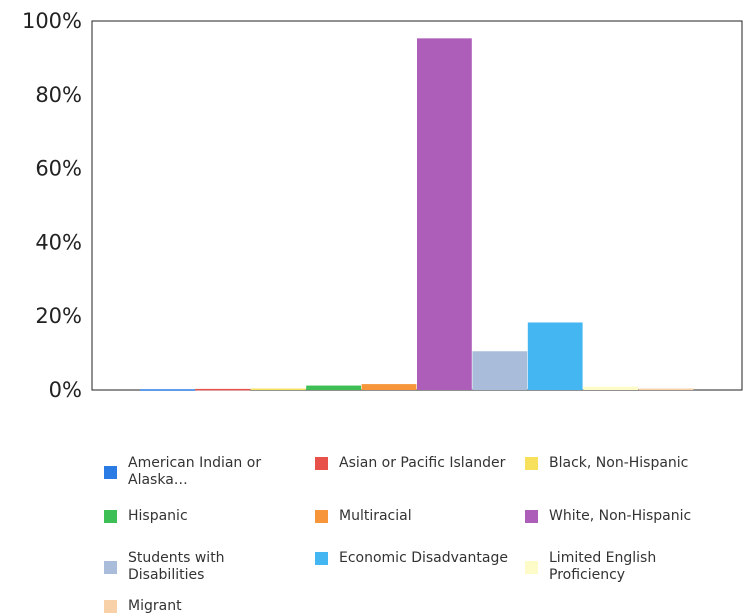 This screenshot has width=749, height=615. I want to click on legend-label: Students with Disabilities, so click(176, 566).